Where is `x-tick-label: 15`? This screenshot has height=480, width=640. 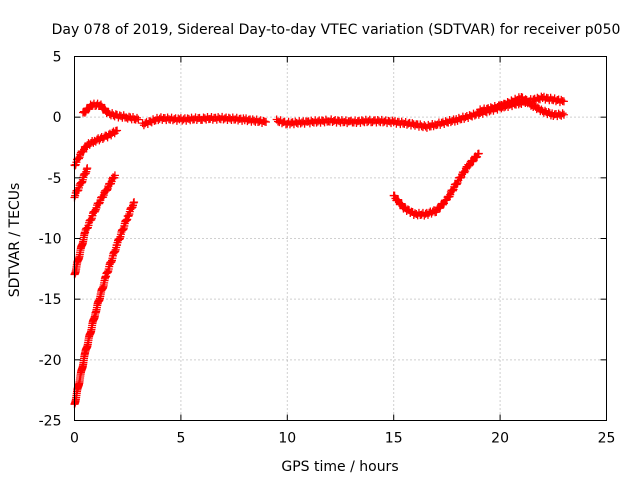
x-tick-label: 15 is located at coordinates (394, 439).